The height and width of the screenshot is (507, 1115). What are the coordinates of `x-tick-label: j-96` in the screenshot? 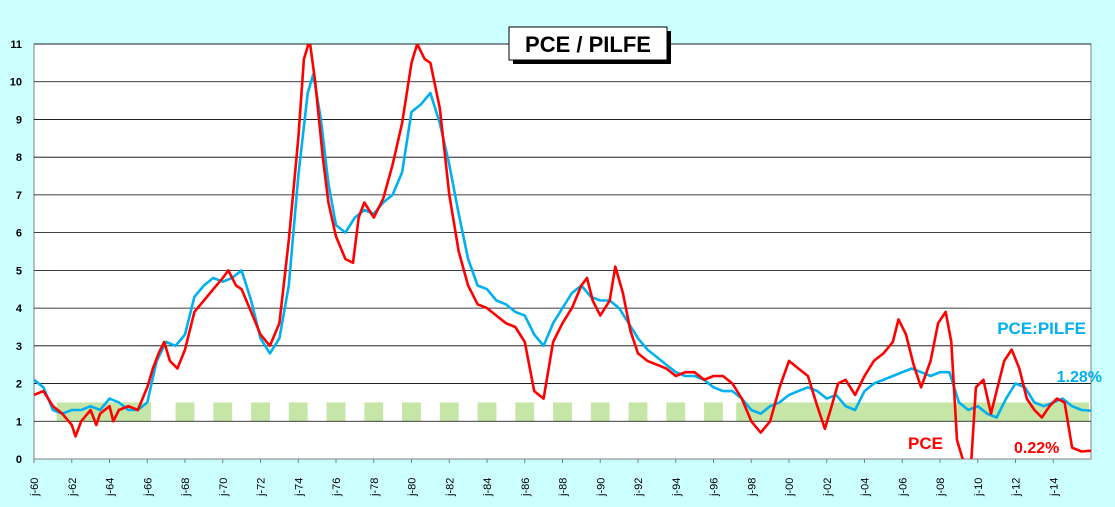 It's located at (715, 487).